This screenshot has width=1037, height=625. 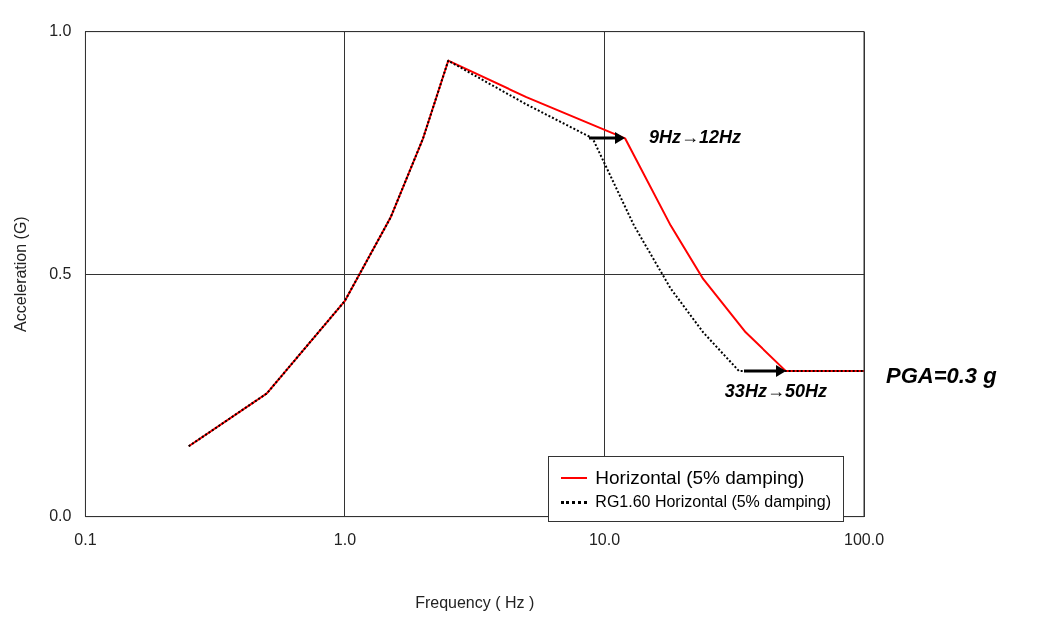 I want to click on x-axis-title: Frequency ( Hz ), so click(x=475, y=602).